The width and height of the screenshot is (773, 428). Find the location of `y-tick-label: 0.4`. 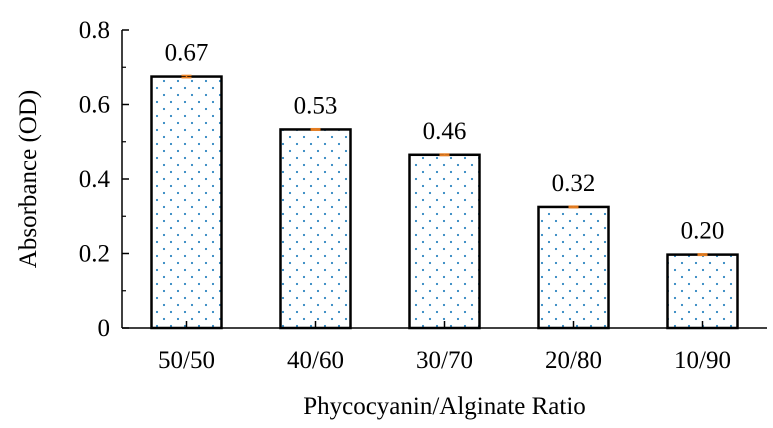

y-tick-label: 0.4 is located at coordinates (95, 179).